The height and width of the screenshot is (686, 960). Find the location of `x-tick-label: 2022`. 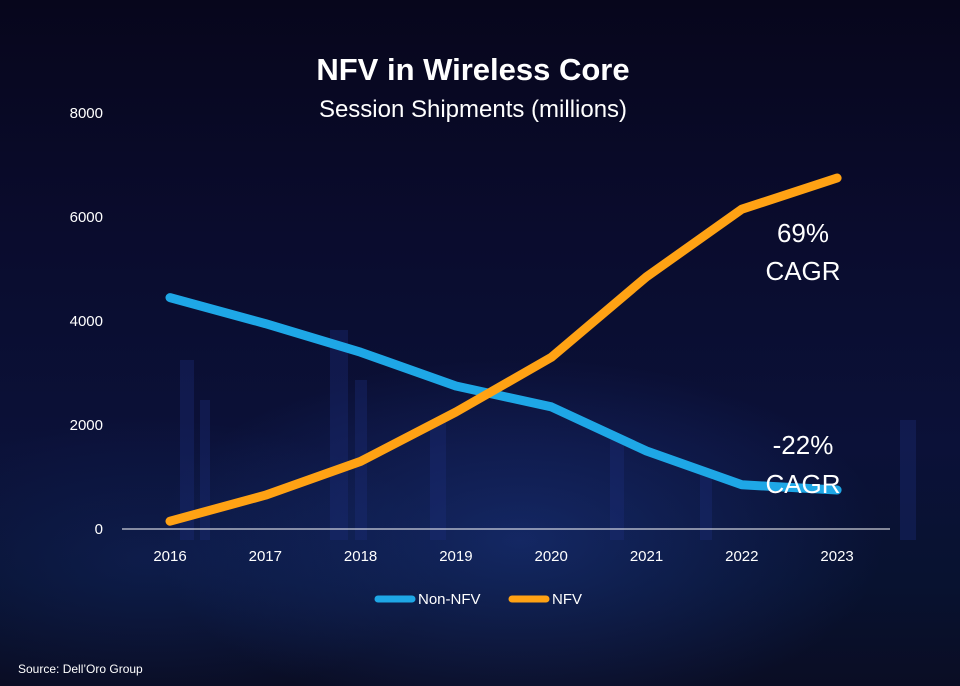

x-tick-label: 2022 is located at coordinates (741, 556).